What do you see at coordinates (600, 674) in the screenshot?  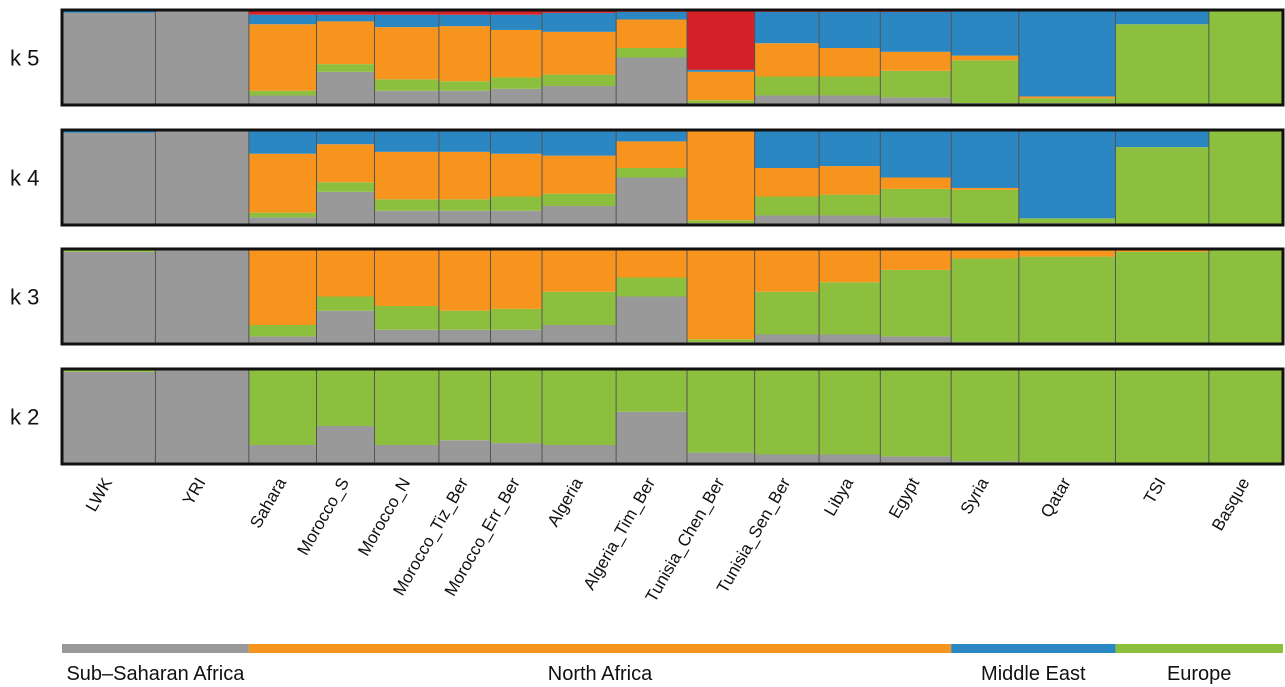 I see `region-label: North Africa` at bounding box center [600, 674].